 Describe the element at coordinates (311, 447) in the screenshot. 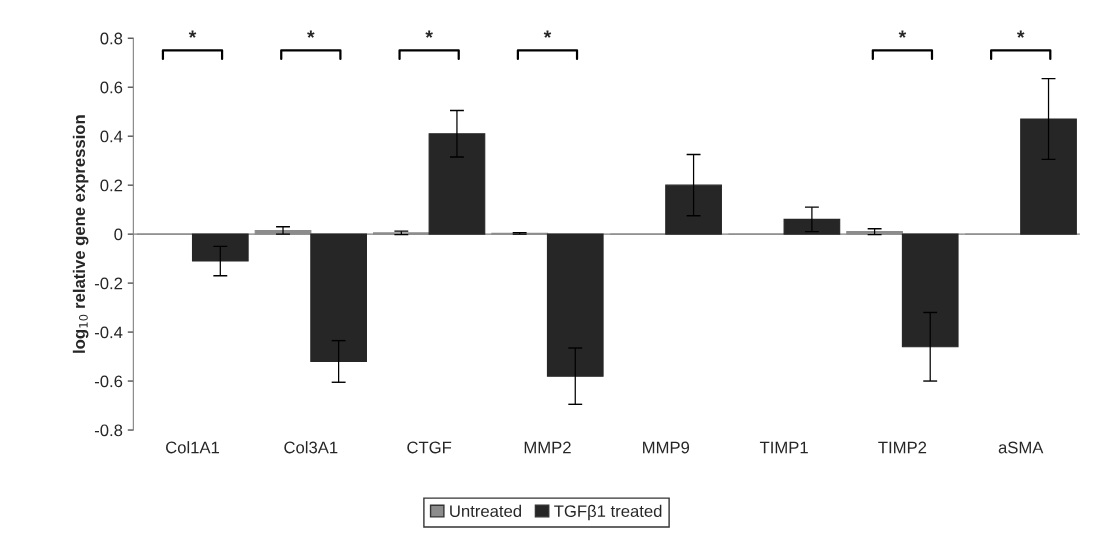

I see `x-tick-label: Col3A1` at that location.